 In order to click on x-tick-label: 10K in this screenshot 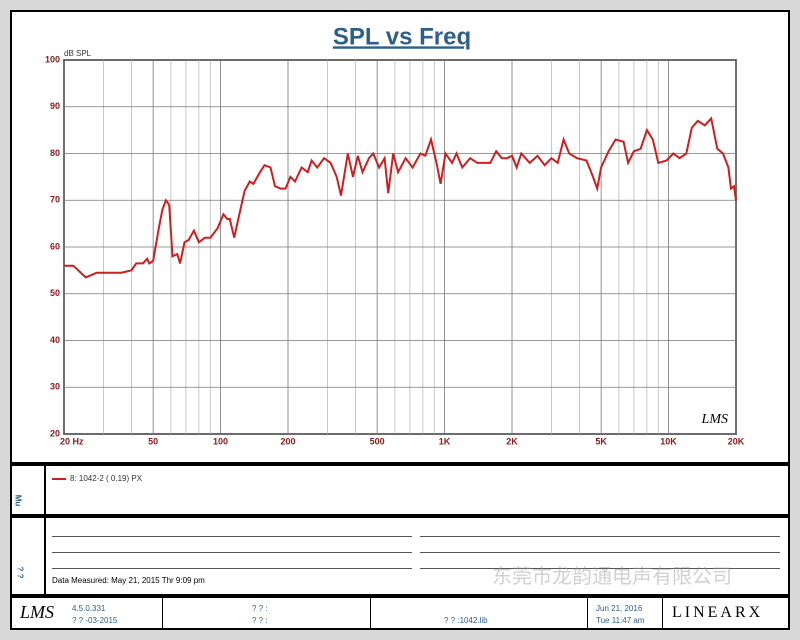, I will do `click(668, 441)`.